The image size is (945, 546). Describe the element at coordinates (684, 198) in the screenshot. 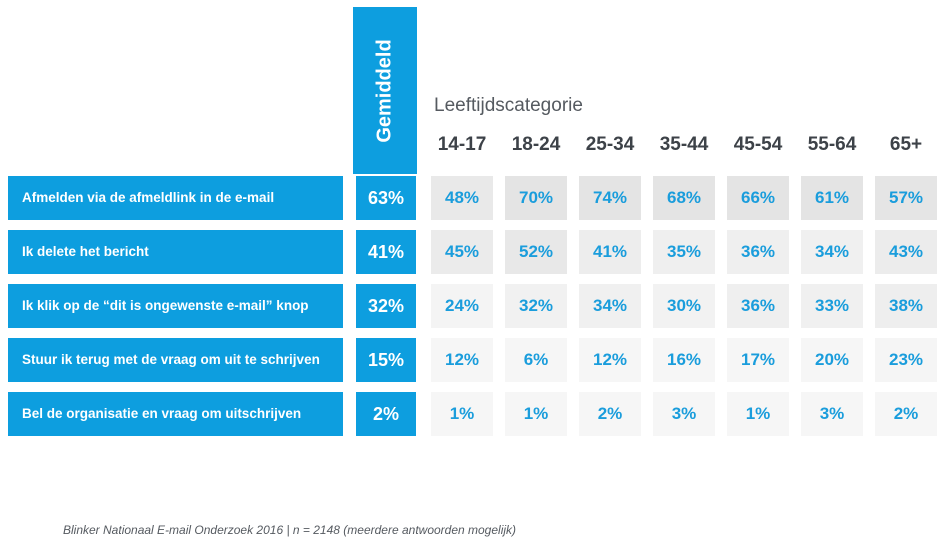

I see `value-cell: 68%` at that location.